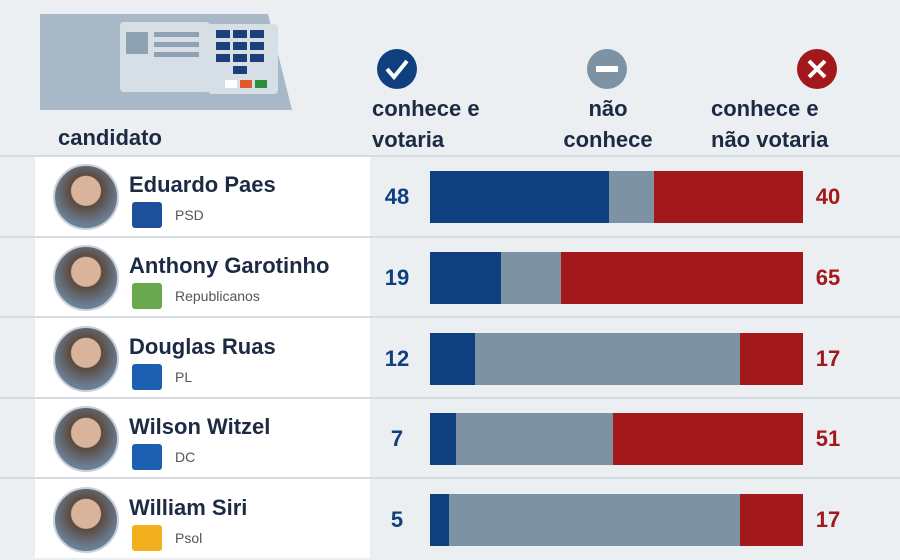 The image size is (900, 560). Describe the element at coordinates (828, 197) in the screenshot. I see `value-label: 40` at that location.